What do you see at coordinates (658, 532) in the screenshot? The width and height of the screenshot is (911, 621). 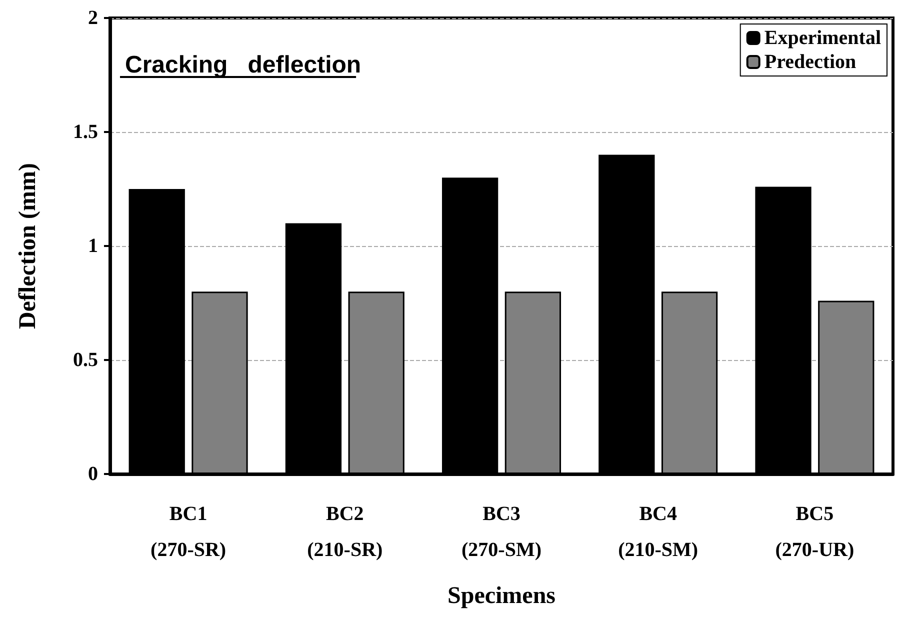 I see `x-tick-label: BC4 (210-SM)` at bounding box center [658, 532].